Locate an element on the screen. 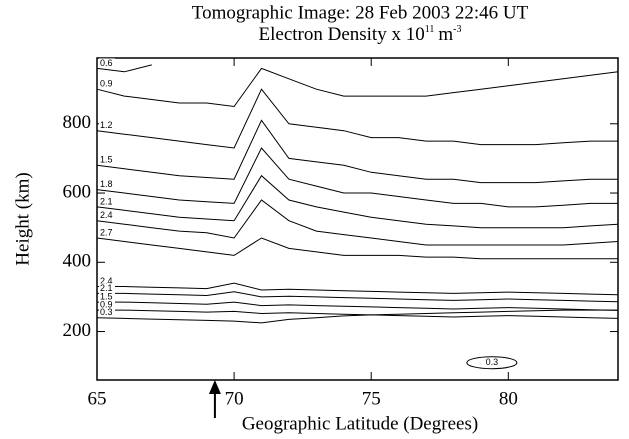  subtitle-exponent: 11 is located at coordinates (430, 29).